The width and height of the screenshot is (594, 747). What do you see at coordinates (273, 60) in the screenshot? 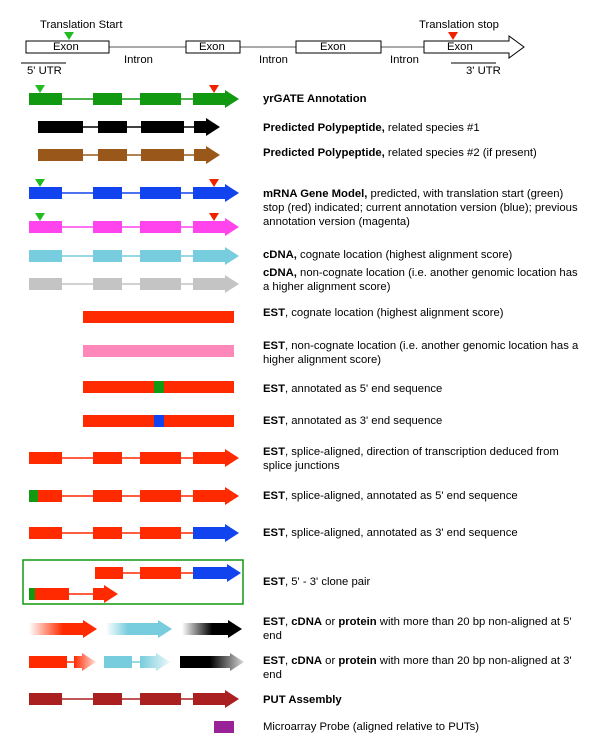
I see `intron-label-2: Intron` at bounding box center [273, 60].